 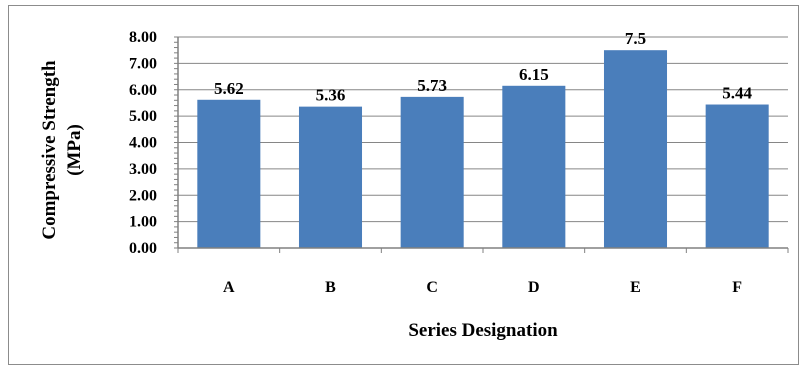 I want to click on y-tick-label: 2.00, so click(x=143, y=195).